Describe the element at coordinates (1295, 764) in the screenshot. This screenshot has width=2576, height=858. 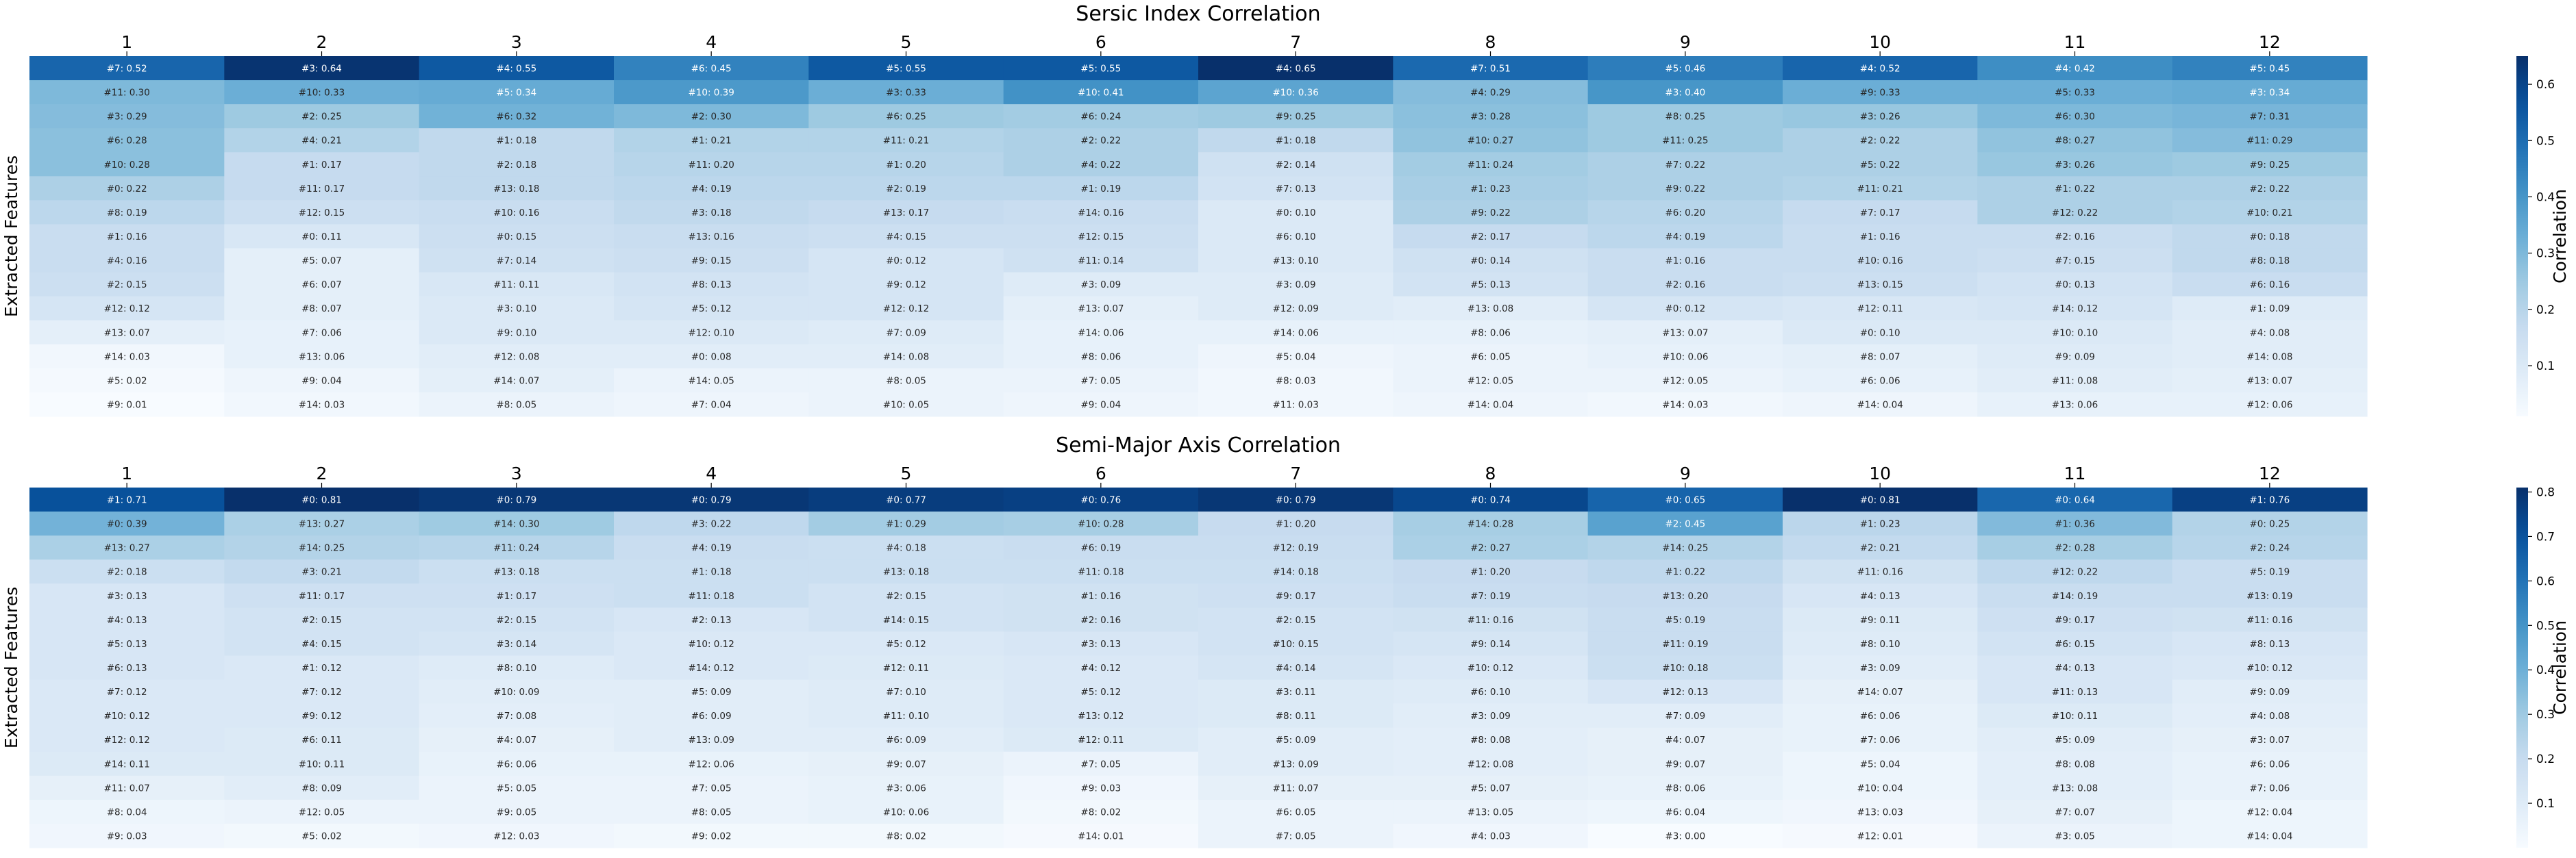
I see `cell-label: #13: 0.09` at that location.